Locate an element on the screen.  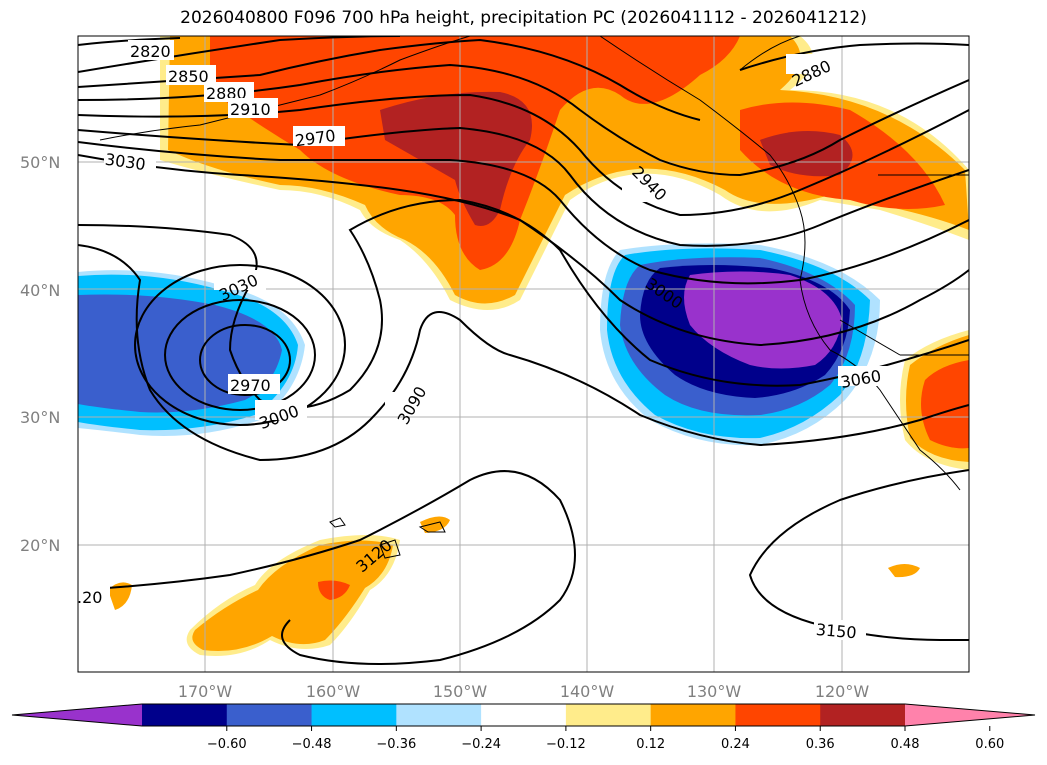
coast-nw-canada is located at coordinates (700, 123).